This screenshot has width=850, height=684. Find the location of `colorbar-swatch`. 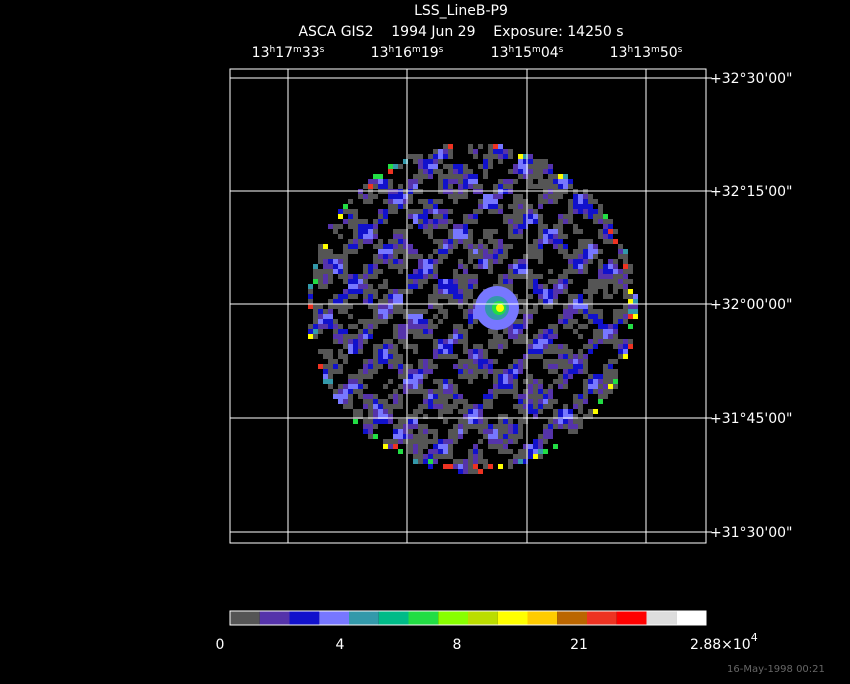

colorbar-swatch is located at coordinates (393, 618).